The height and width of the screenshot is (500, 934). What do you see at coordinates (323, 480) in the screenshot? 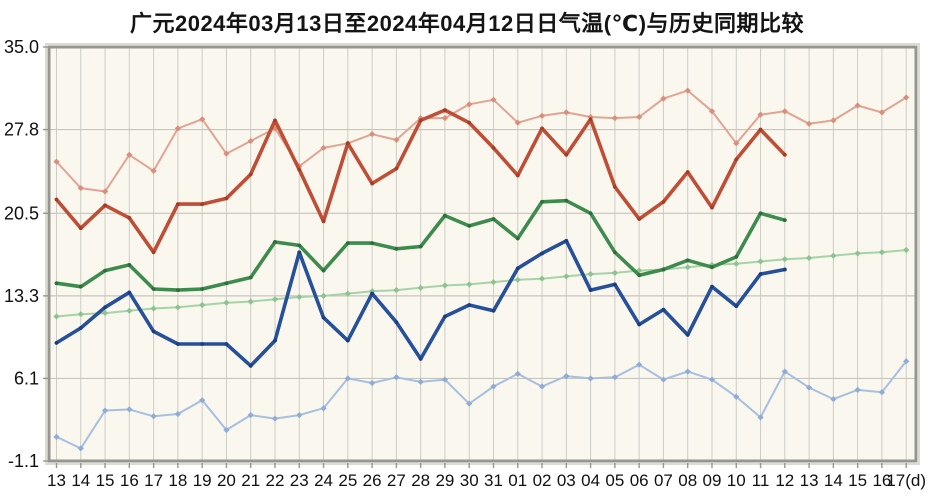
I see `x-axis-label: 24` at bounding box center [323, 480].